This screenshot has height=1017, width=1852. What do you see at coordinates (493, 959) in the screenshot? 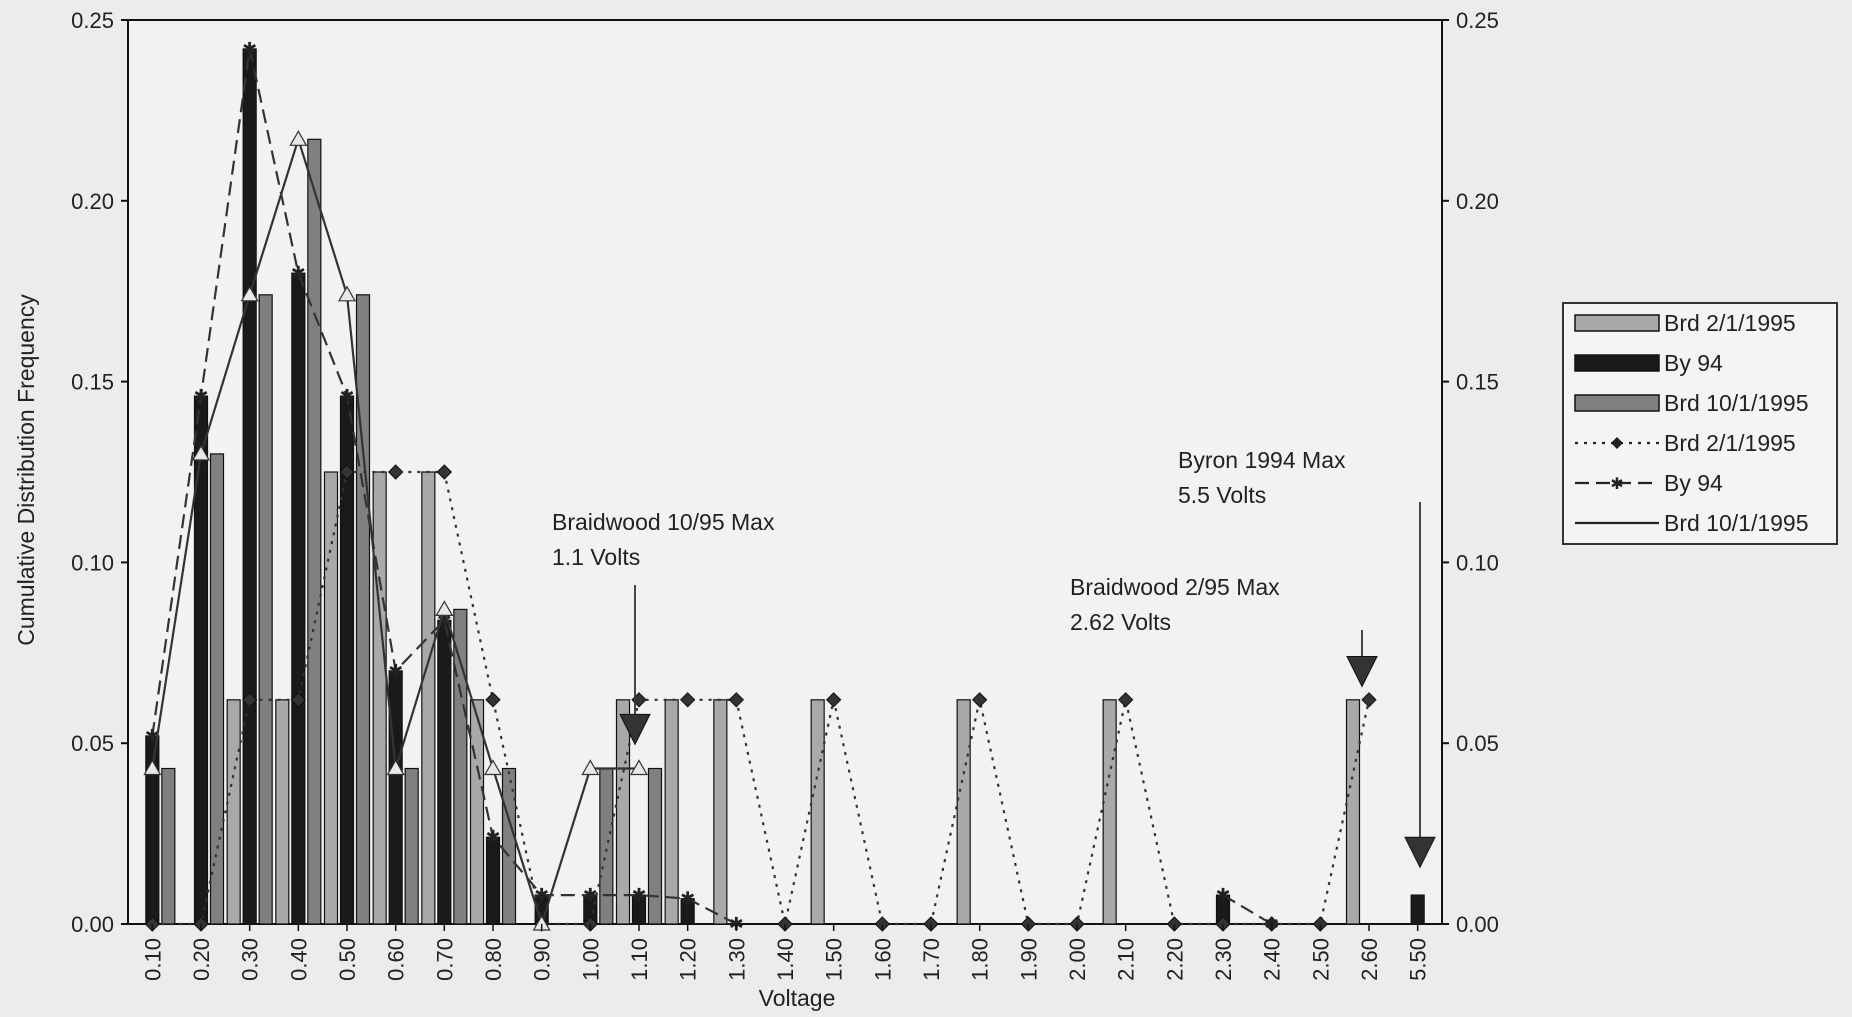
I see `x-tick-label-7: 0.80` at bounding box center [493, 959].